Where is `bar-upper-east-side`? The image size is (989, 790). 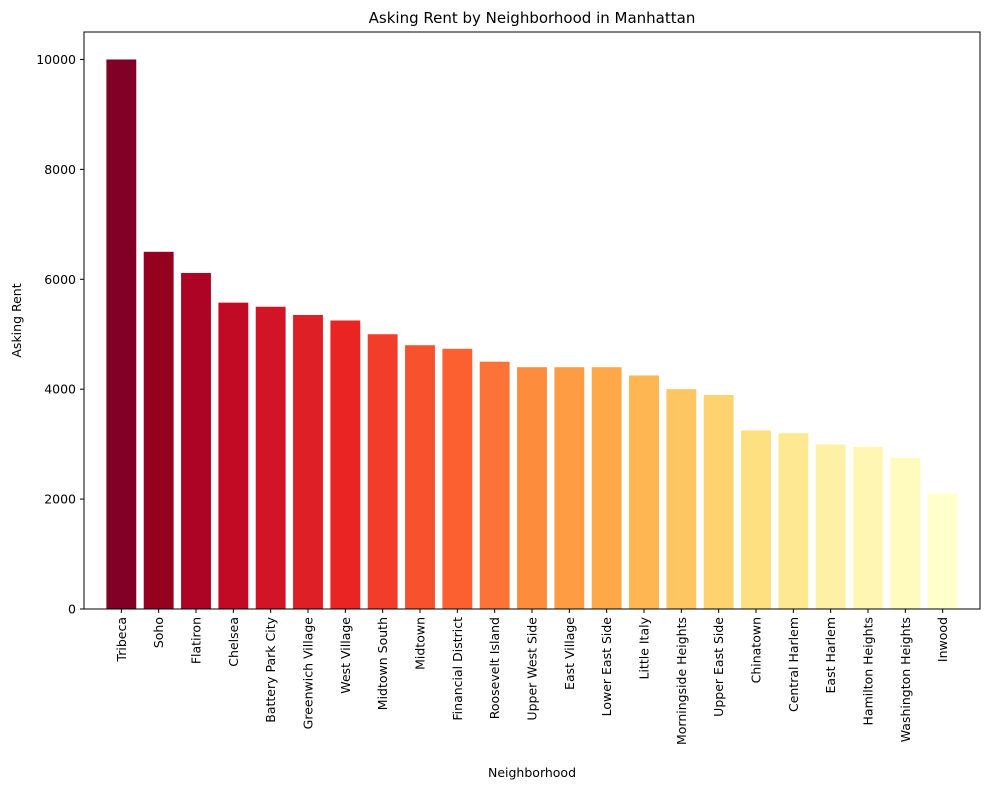
bar-upper-east-side is located at coordinates (718, 501).